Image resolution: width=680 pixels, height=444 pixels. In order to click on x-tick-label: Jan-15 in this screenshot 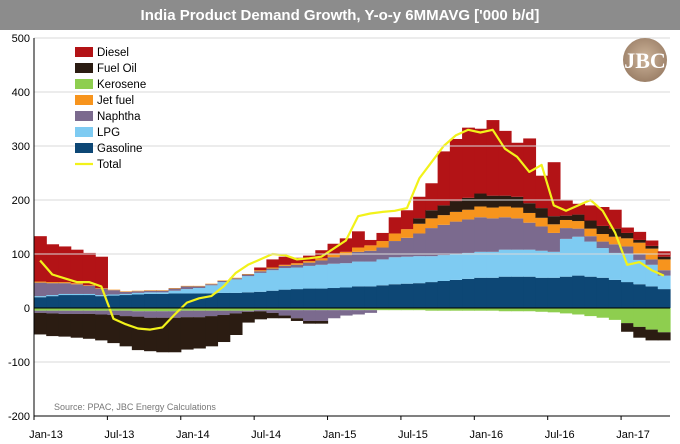, I will do `click(340, 435)`.